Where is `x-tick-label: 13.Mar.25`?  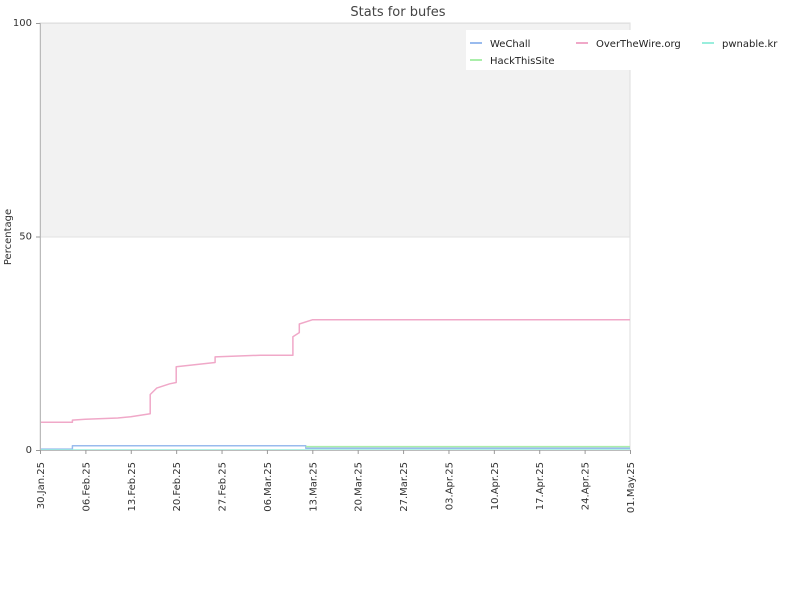 x-tick-label: 13.Mar.25 is located at coordinates (313, 487).